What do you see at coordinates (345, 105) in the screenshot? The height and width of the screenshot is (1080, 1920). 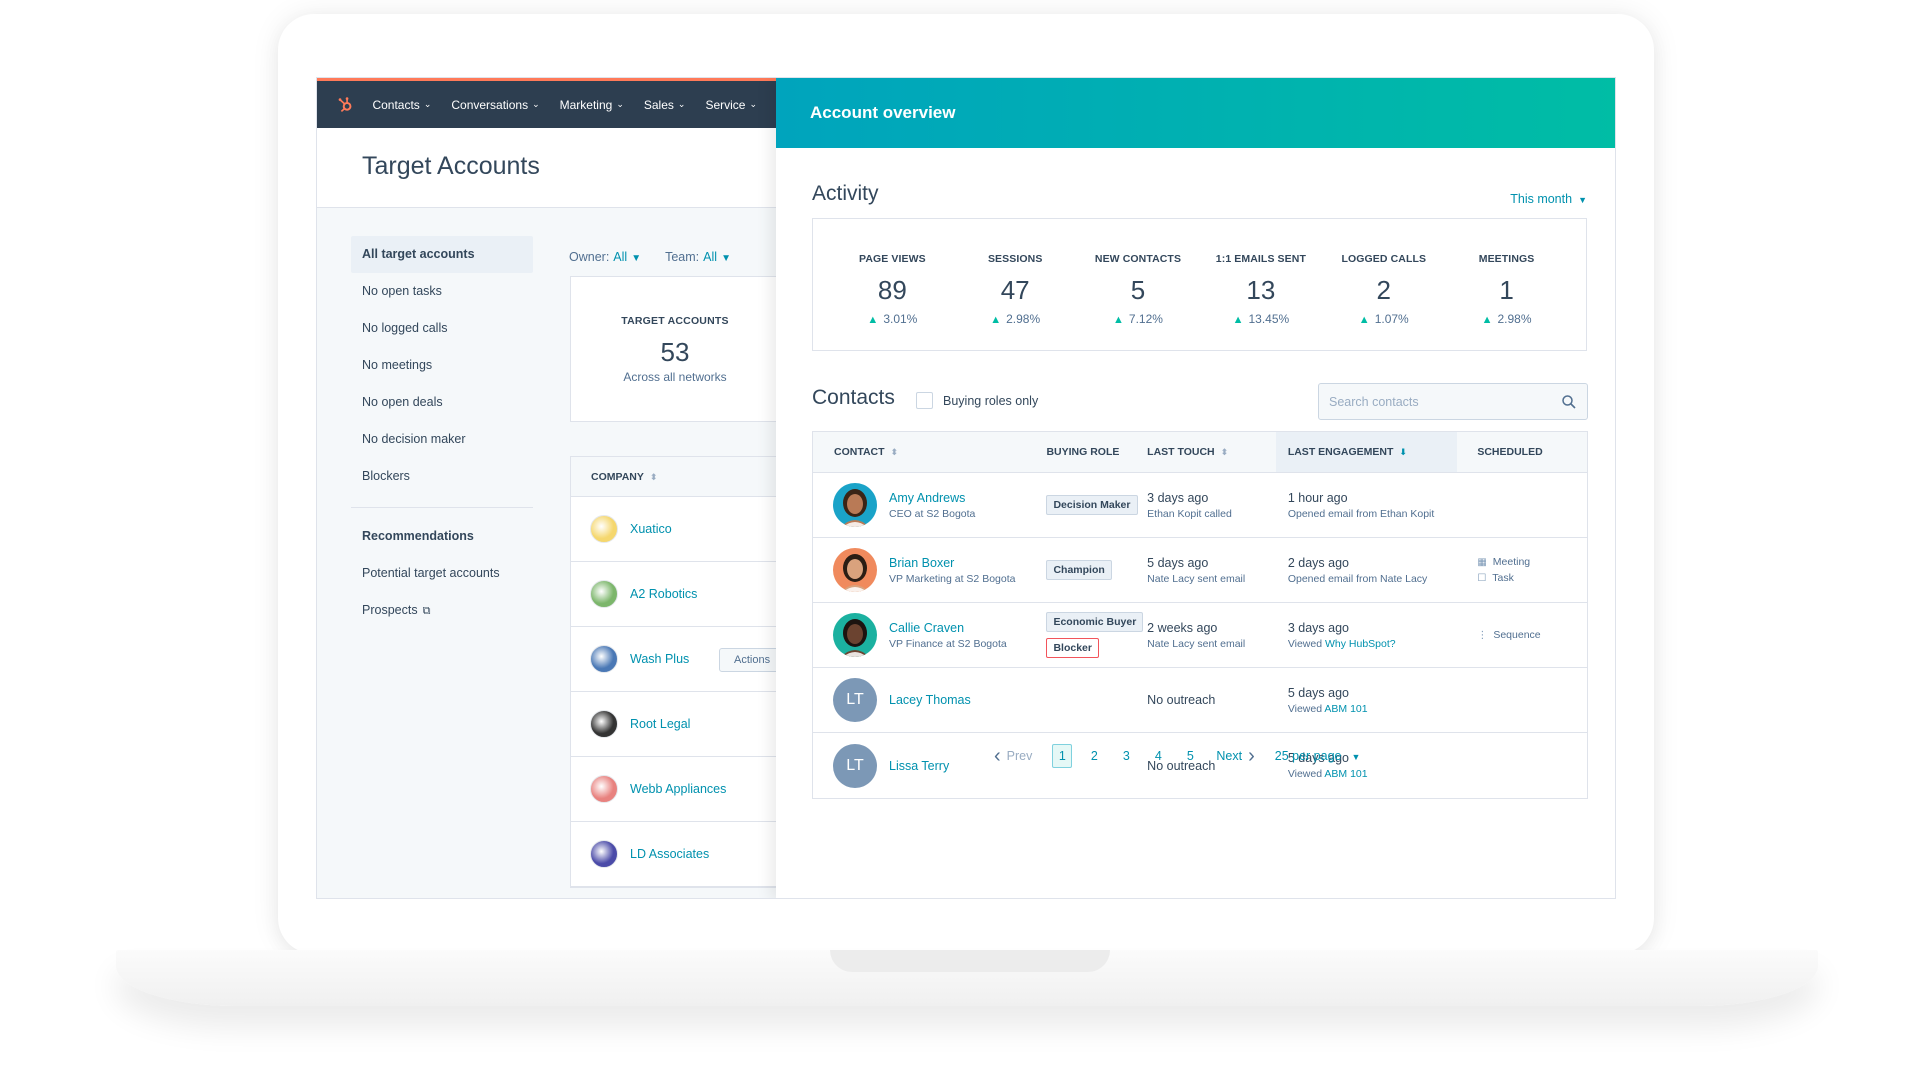 I see `hubspot-logo-icon` at bounding box center [345, 105].